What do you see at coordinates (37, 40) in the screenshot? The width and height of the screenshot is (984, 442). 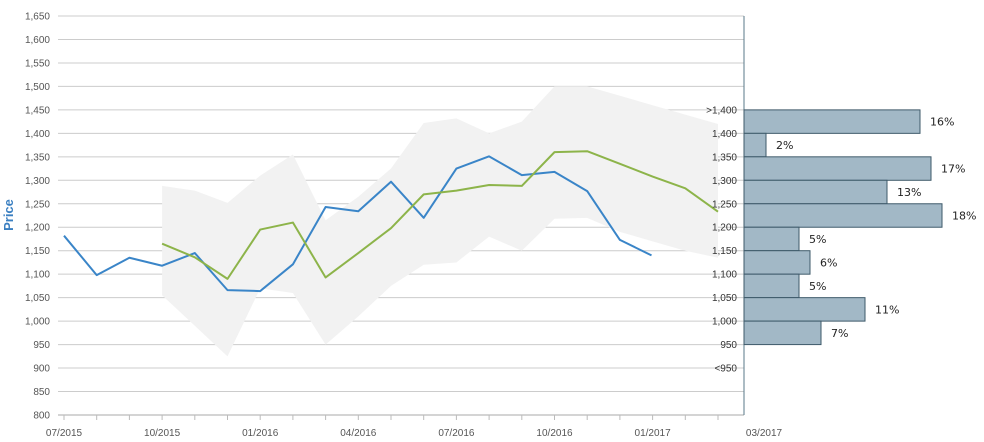 I see `y-tick-label: 1,600` at bounding box center [37, 40].